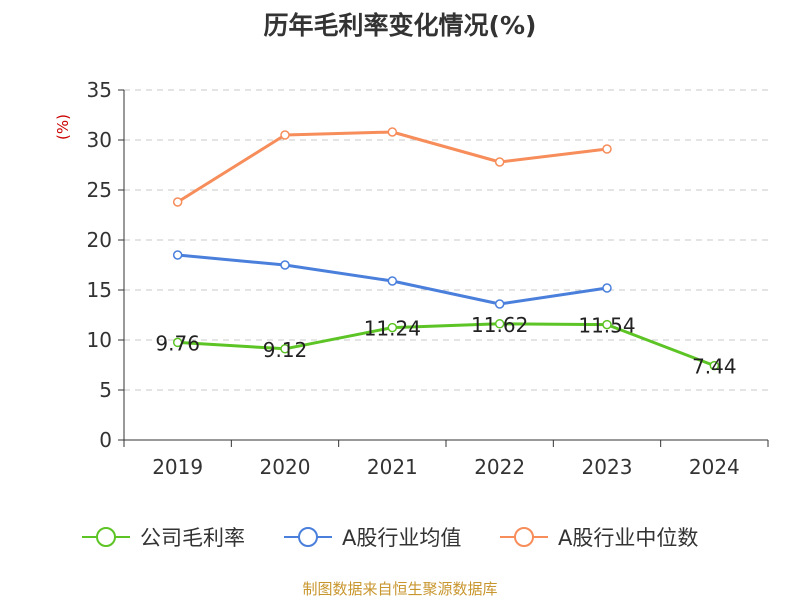  Describe the element at coordinates (607, 467) in the screenshot. I see `x-tick-label: 2023` at that location.